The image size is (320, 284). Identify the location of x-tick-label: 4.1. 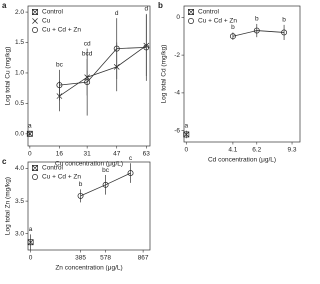
(232, 150).